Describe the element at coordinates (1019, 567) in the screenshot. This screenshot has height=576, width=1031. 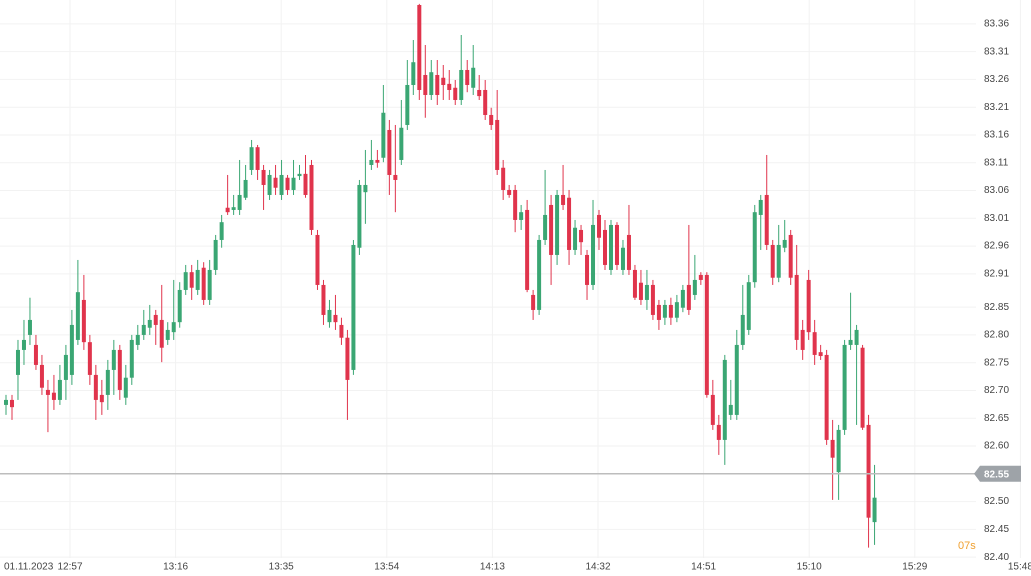
I see `x-tick-label: 15:48` at that location.